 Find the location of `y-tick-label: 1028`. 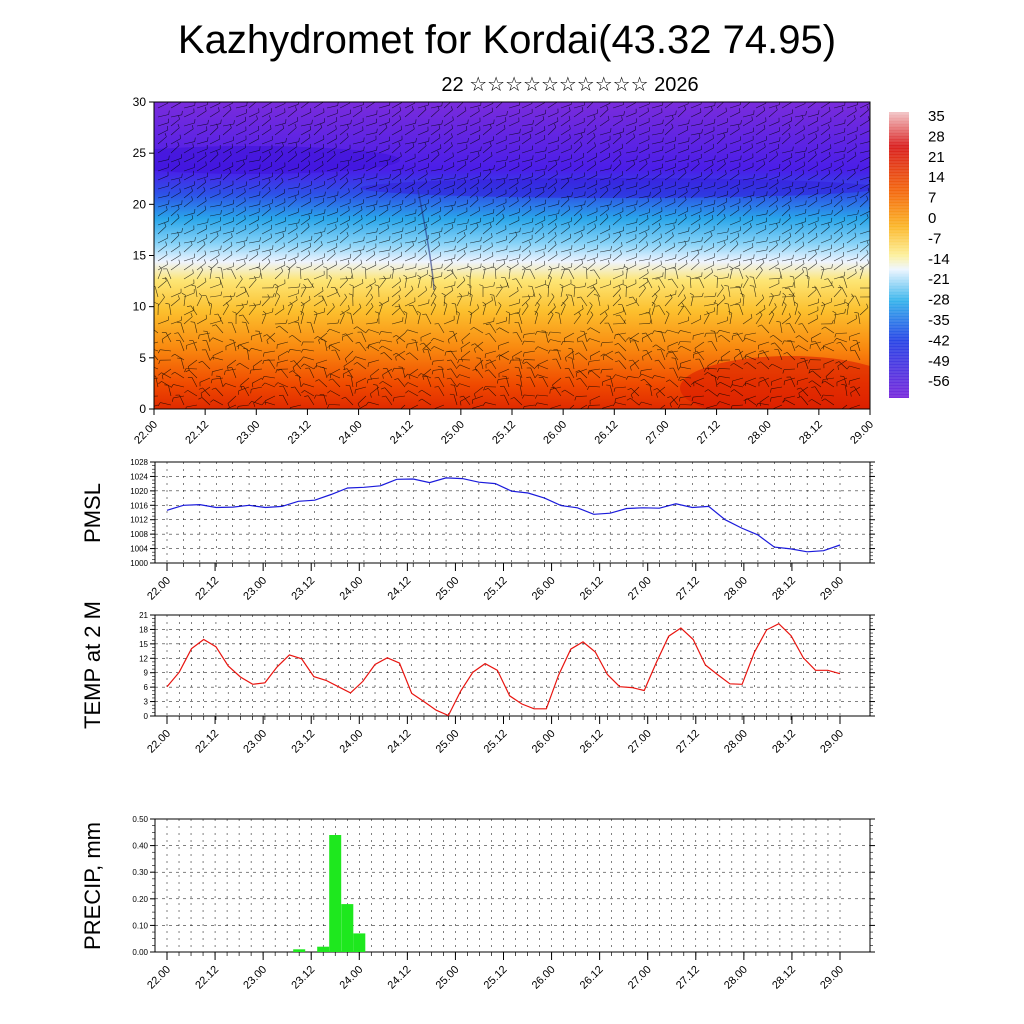

y-tick-label: 1028 is located at coordinates (139, 462).